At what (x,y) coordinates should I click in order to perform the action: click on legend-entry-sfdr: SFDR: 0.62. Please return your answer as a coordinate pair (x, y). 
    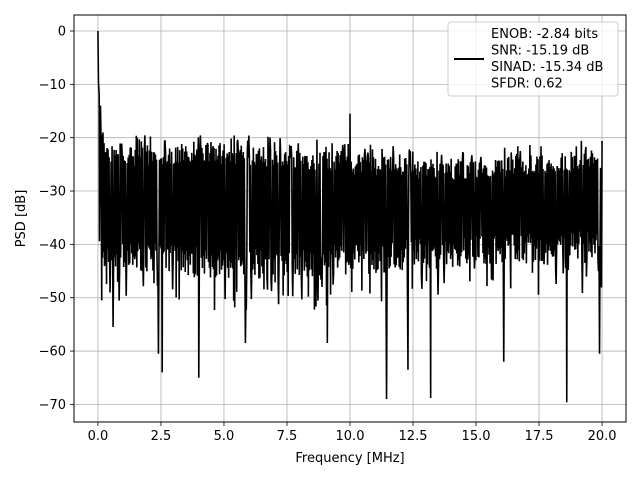
    Looking at the image, I should click on (527, 84).